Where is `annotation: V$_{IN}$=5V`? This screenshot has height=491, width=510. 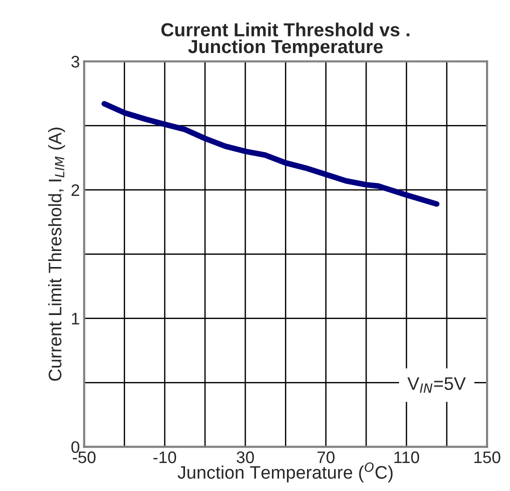 annotation: V$_{IN}$=5V is located at coordinates (436, 385).